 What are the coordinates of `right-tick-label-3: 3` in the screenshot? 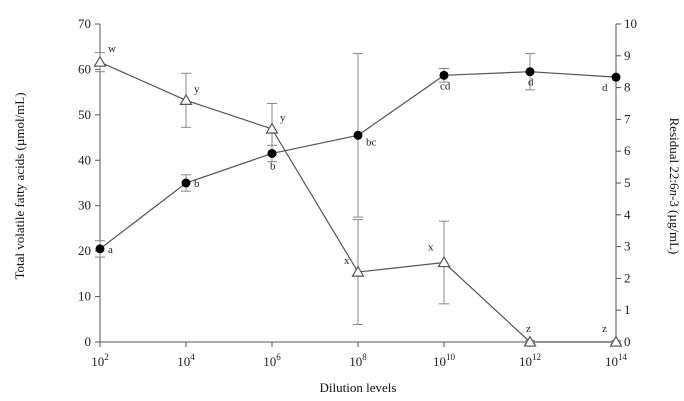 It's located at (627, 246).